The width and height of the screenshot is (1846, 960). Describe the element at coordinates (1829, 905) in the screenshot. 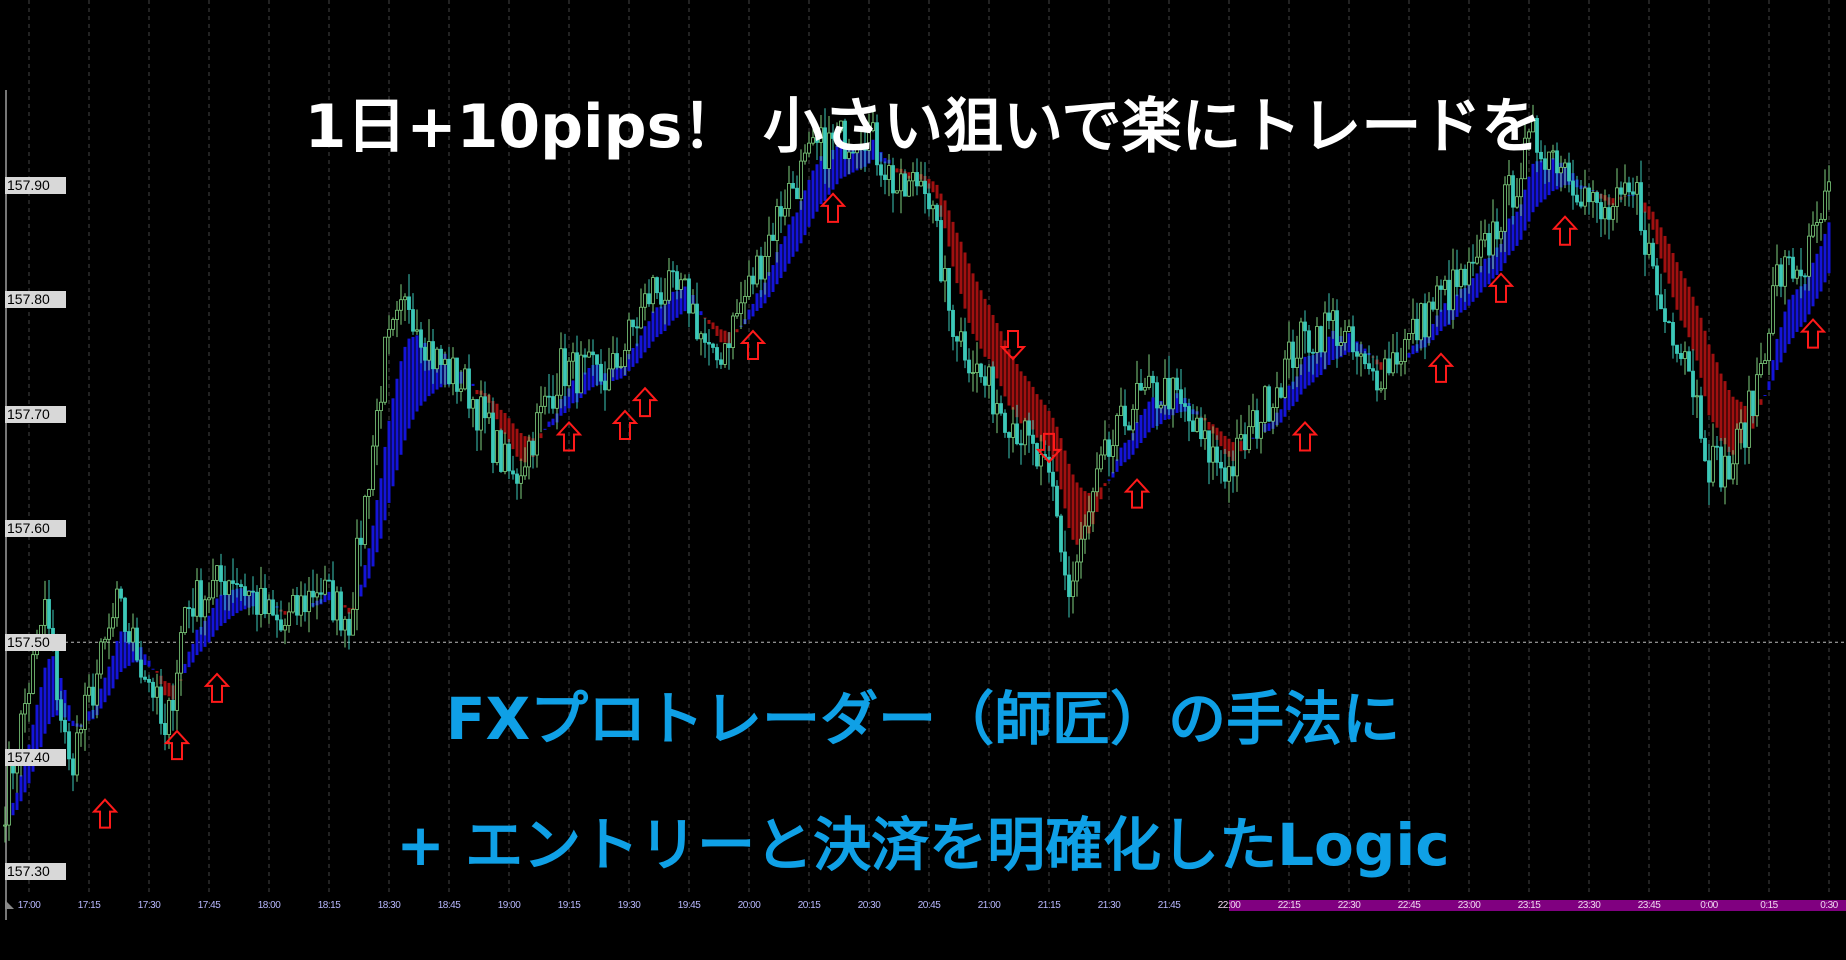

I see `time-tick-label: 0:30` at that location.